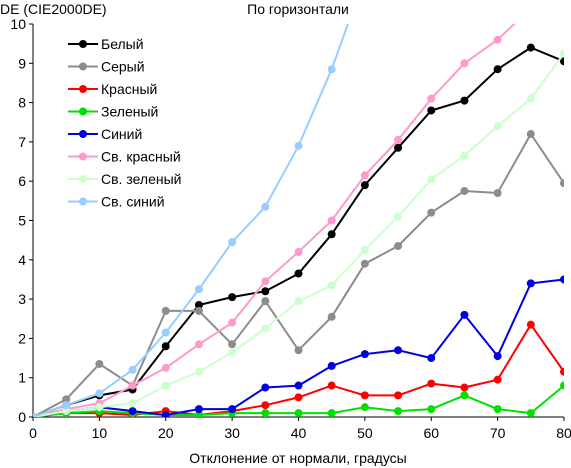  What do you see at coordinates (22, 417) in the screenshot?
I see `y-tick-label: 0` at bounding box center [22, 417].